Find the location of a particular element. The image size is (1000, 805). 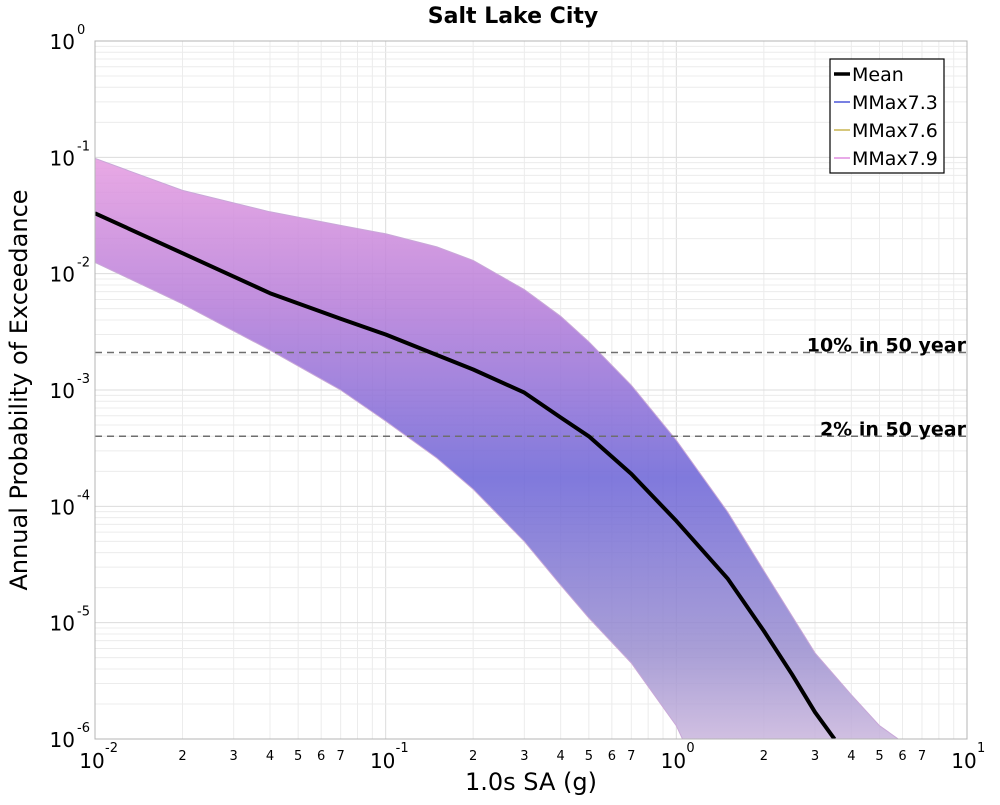

legend-label-mmax76: MMax7.6 is located at coordinates (895, 131).